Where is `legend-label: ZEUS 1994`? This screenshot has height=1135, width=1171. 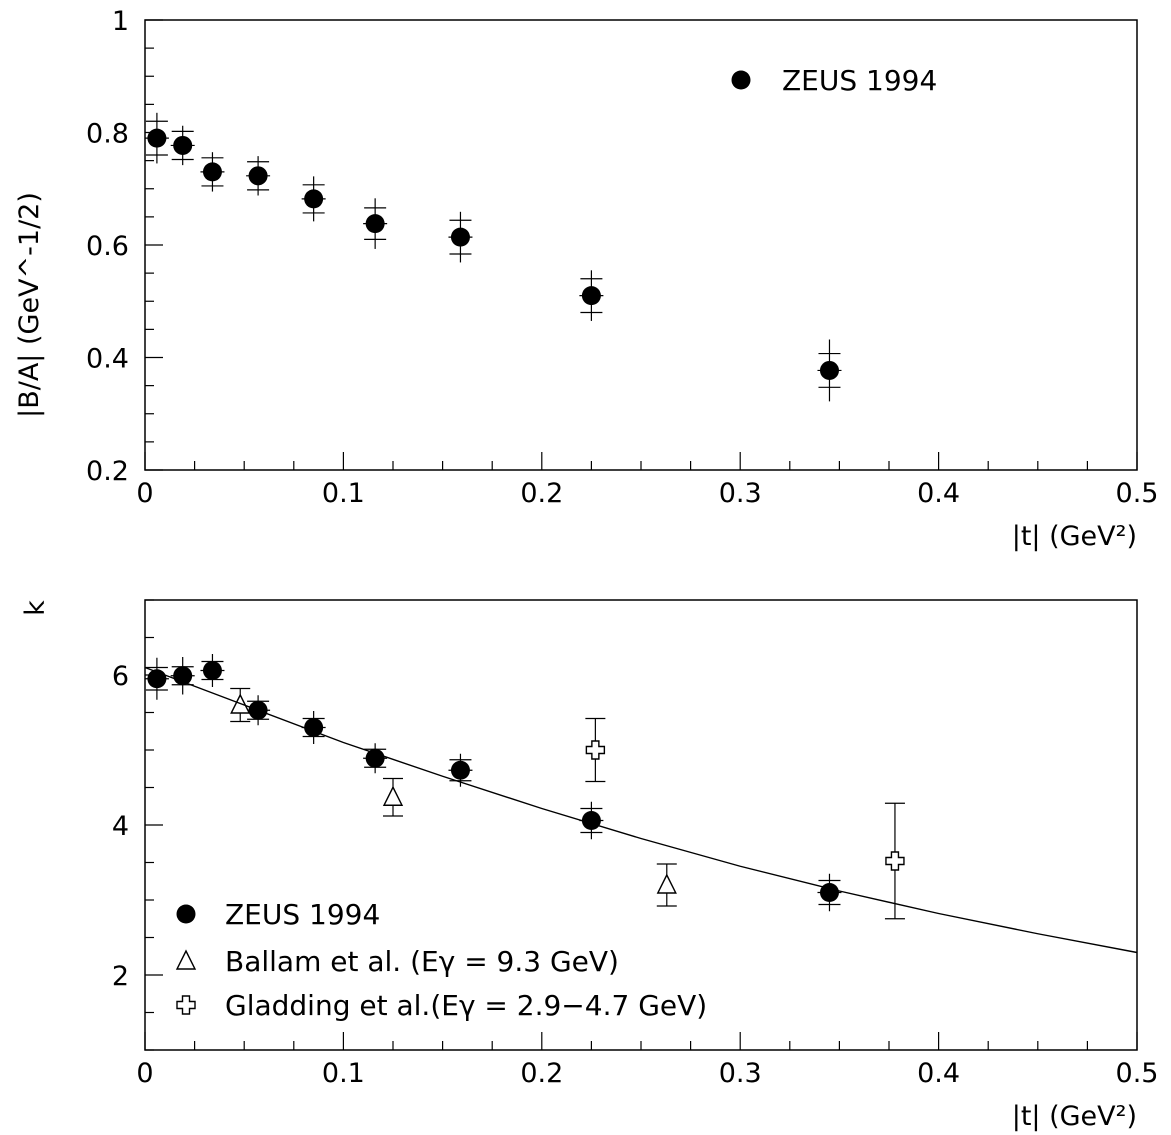
legend-label: ZEUS 1994 is located at coordinates (302, 914).